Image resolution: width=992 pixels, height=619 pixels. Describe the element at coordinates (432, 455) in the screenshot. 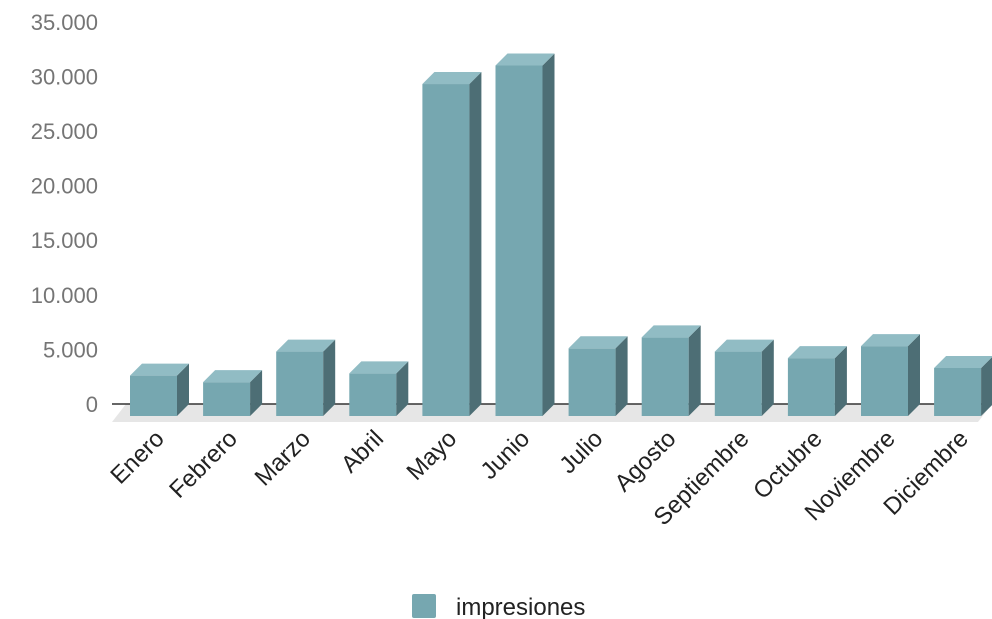

I see `x-tick-label: Mayo` at that location.